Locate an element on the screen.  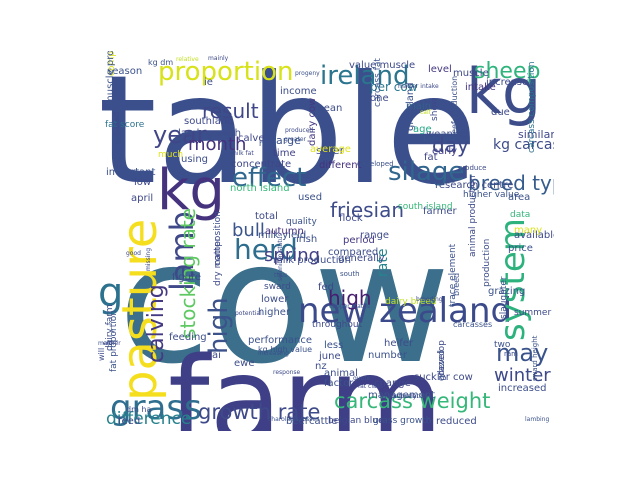
word-factor: factor is located at coordinates (339, 383).